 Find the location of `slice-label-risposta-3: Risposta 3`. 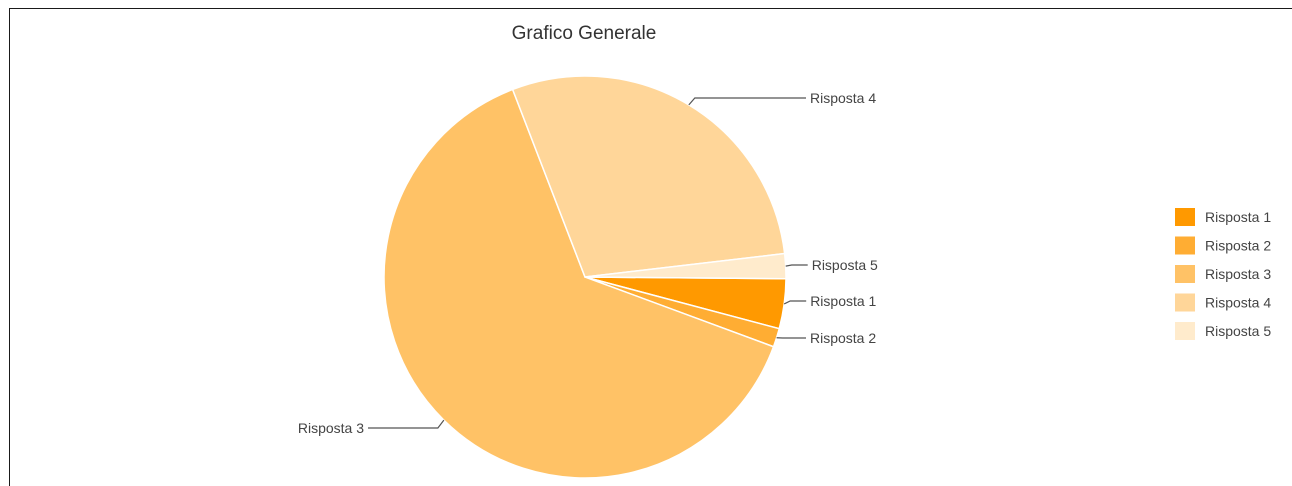

slice-label-risposta-3: Risposta 3 is located at coordinates (331, 428).